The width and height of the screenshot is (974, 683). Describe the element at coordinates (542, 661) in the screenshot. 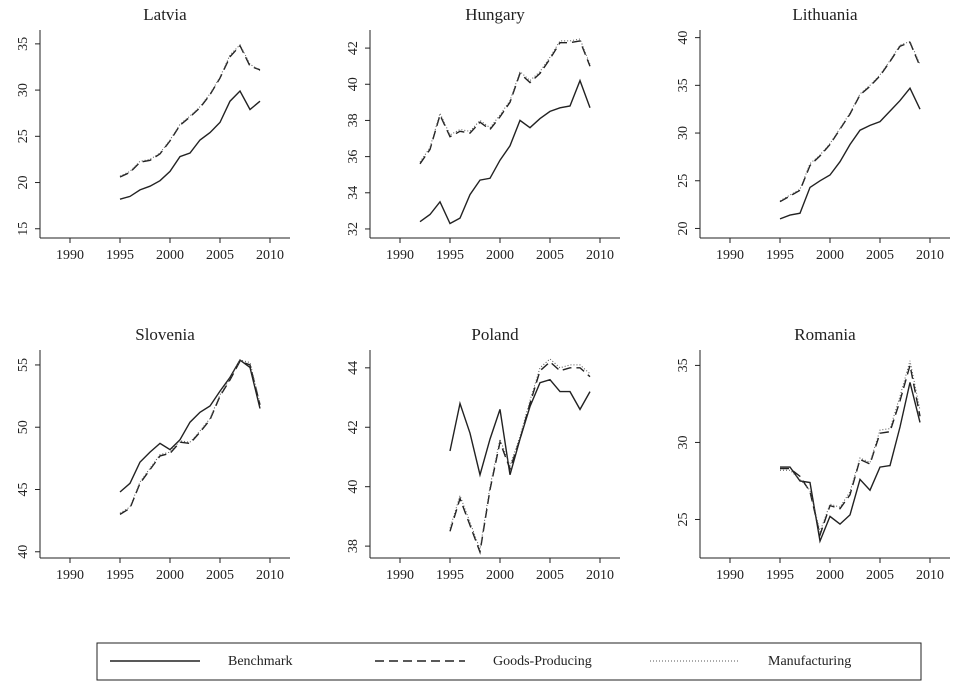

I see `legend-label: Goods-Producing` at that location.